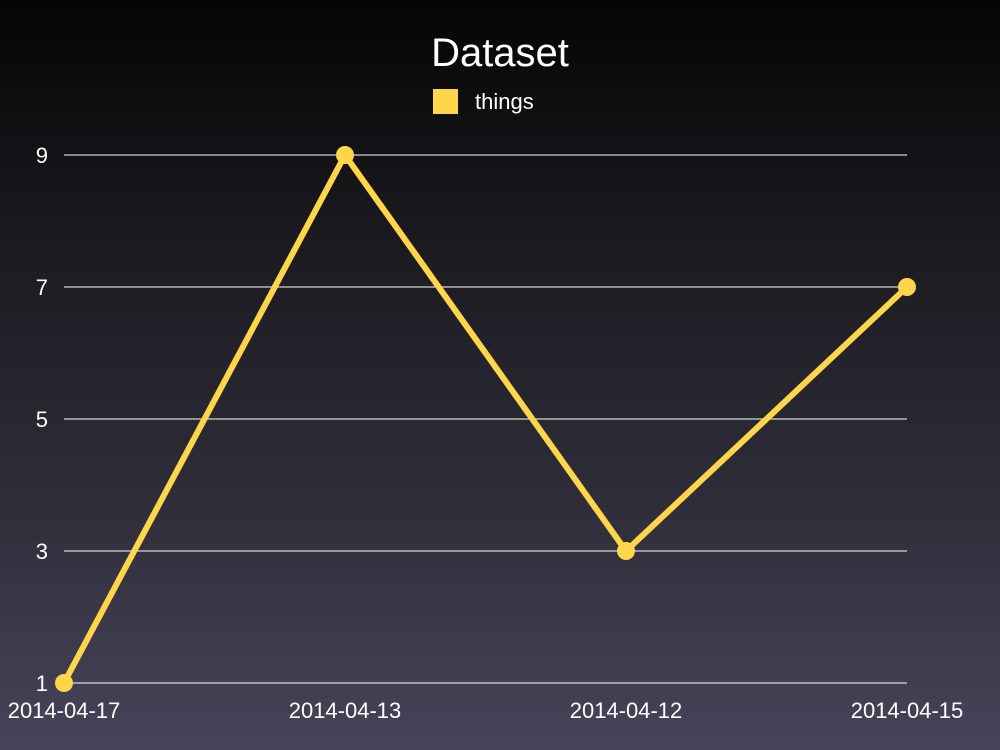 The image size is (1000, 750). What do you see at coordinates (504, 101) in the screenshot?
I see `legend-label-things: things` at bounding box center [504, 101].